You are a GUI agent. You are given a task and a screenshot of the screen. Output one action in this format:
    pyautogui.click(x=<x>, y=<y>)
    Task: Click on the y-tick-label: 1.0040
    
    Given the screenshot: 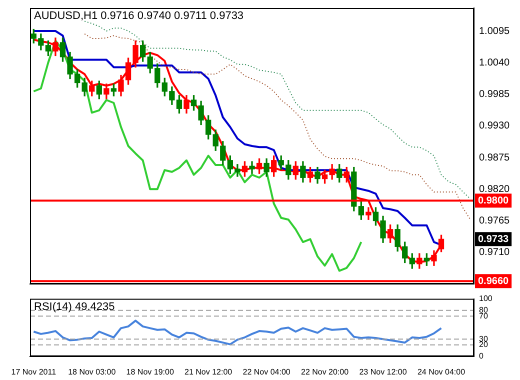 What is the action you would take?
    pyautogui.click(x=494, y=62)
    